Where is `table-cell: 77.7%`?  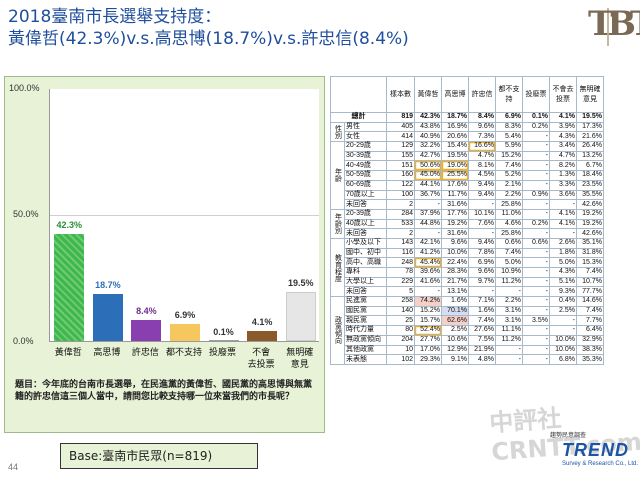 table-cell: 77.7% is located at coordinates (590, 292).